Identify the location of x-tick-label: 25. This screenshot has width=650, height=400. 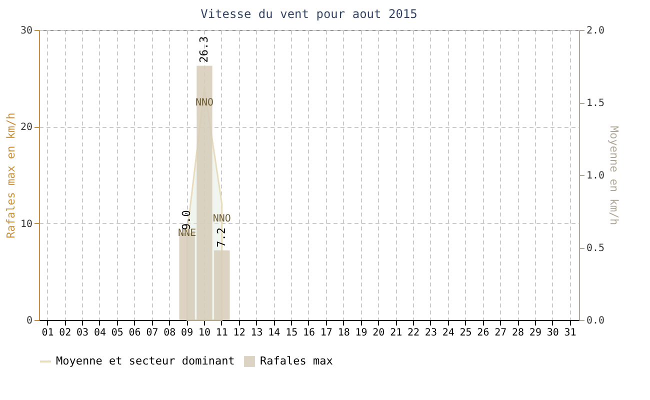
(466, 333).